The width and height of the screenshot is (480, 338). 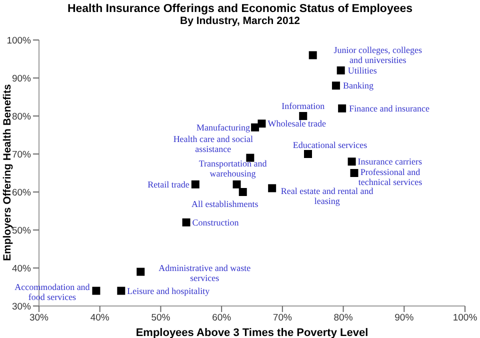 I want to click on x-tick-label: 70%, so click(x=282, y=318).